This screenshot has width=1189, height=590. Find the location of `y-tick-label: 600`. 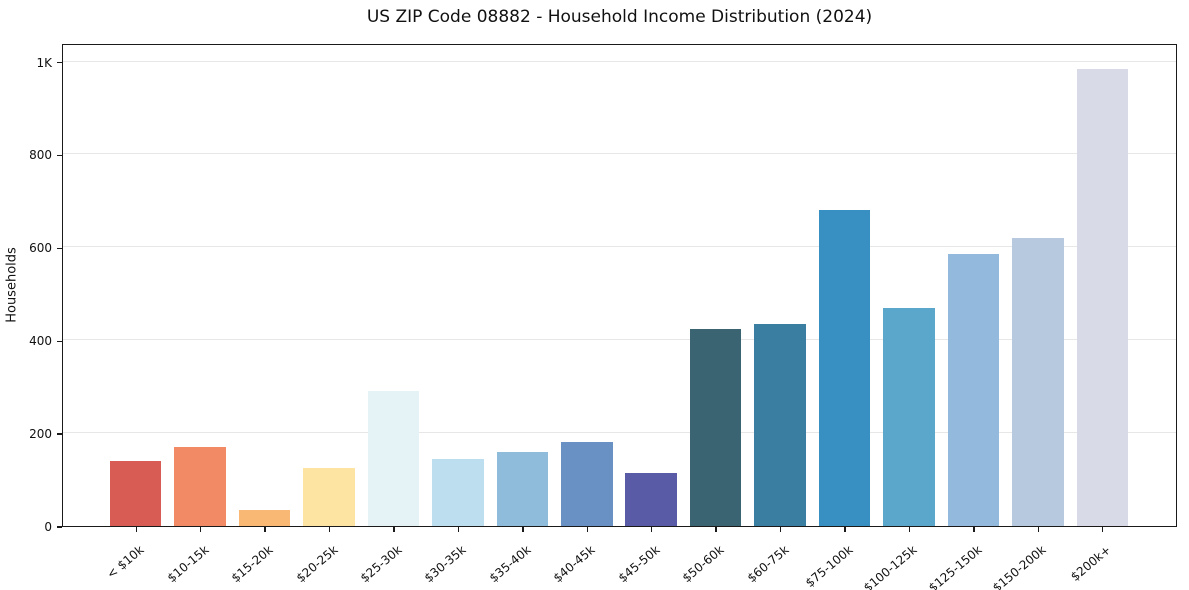

y-tick-label: 600 is located at coordinates (40, 248).